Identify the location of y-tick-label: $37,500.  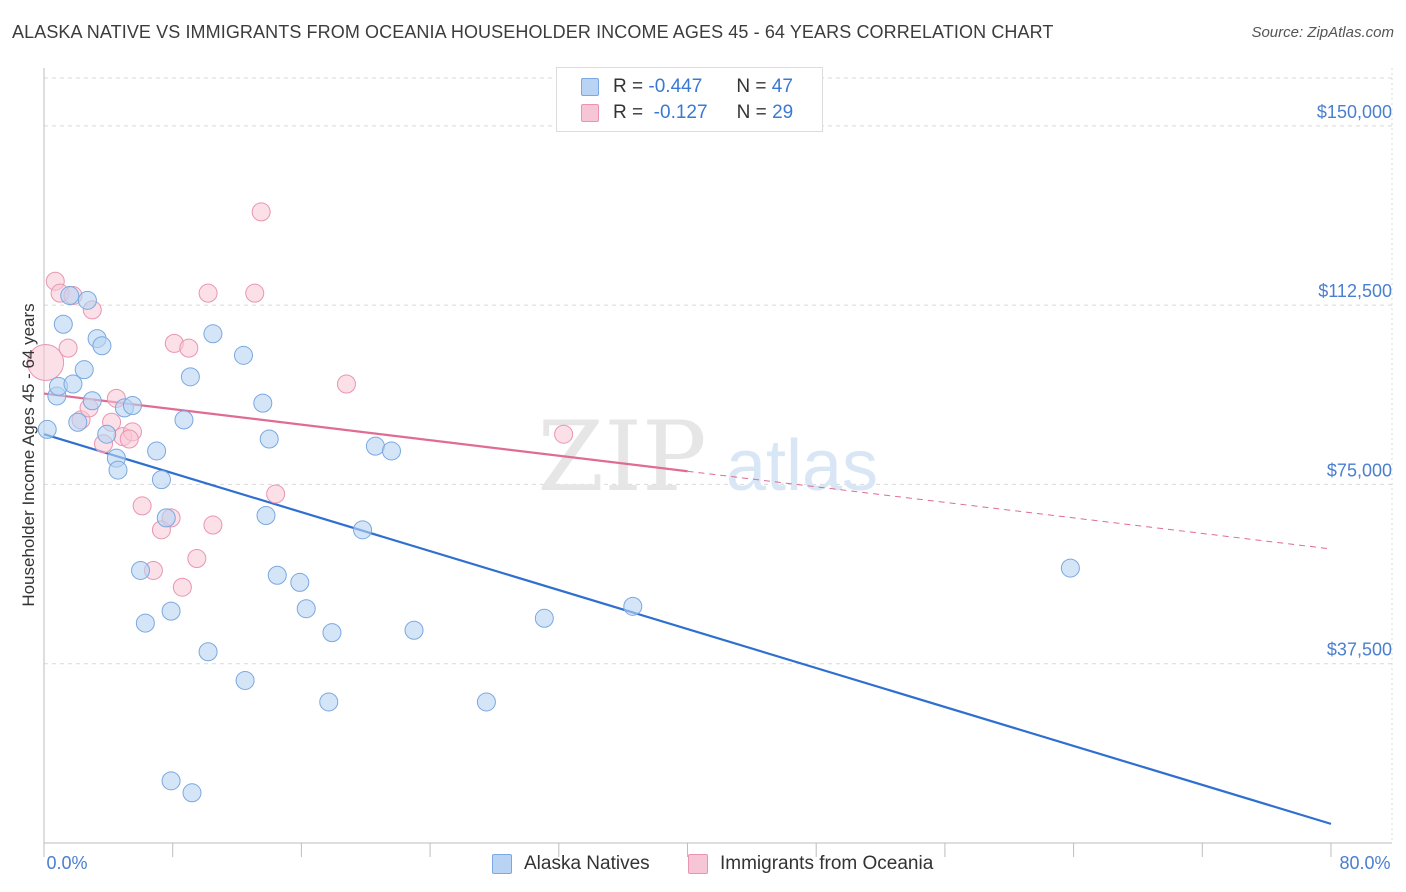
(1359, 650).